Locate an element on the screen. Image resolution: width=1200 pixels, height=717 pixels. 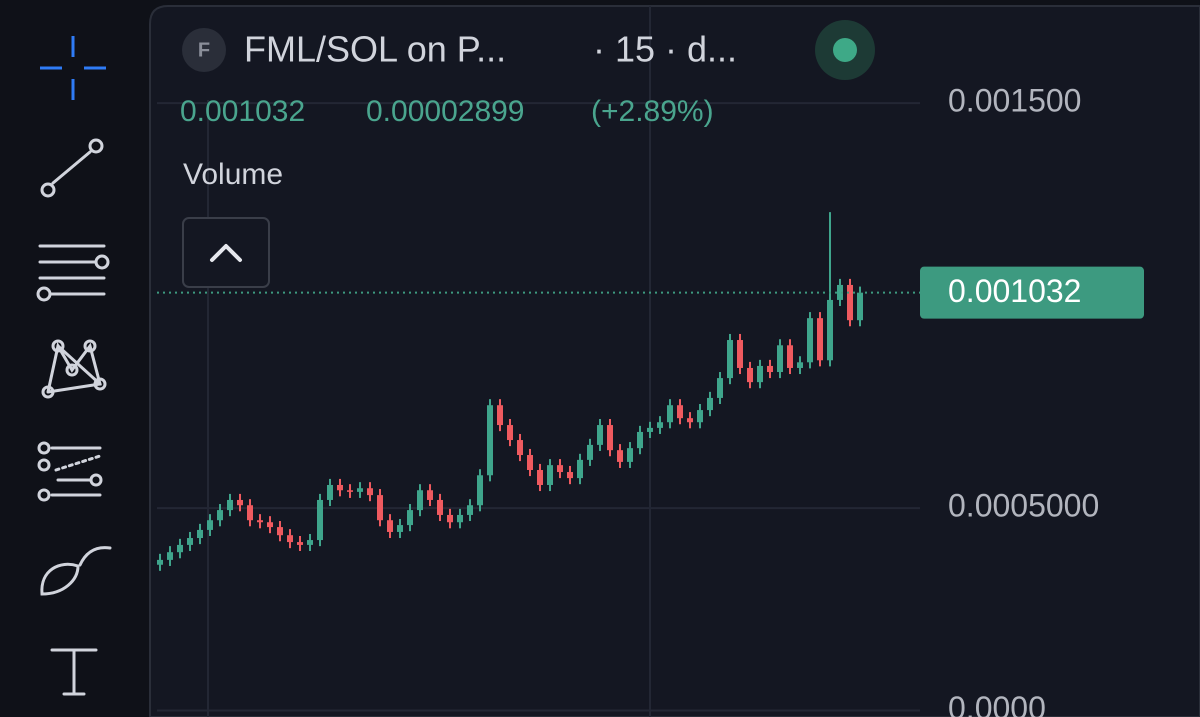
symbol-icon-letter: F is located at coordinates (204, 50).